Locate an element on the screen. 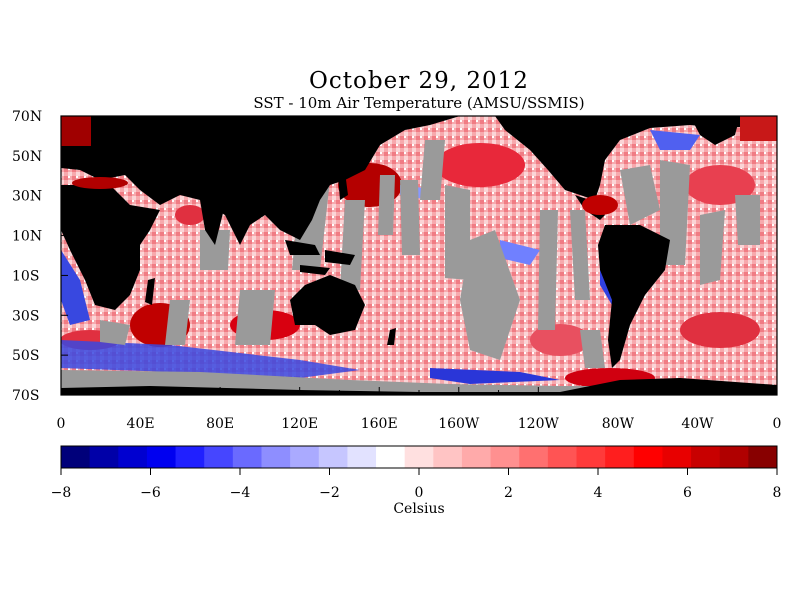 This screenshot has height=600, width=800. antarctica-landmass is located at coordinates (419, 386).